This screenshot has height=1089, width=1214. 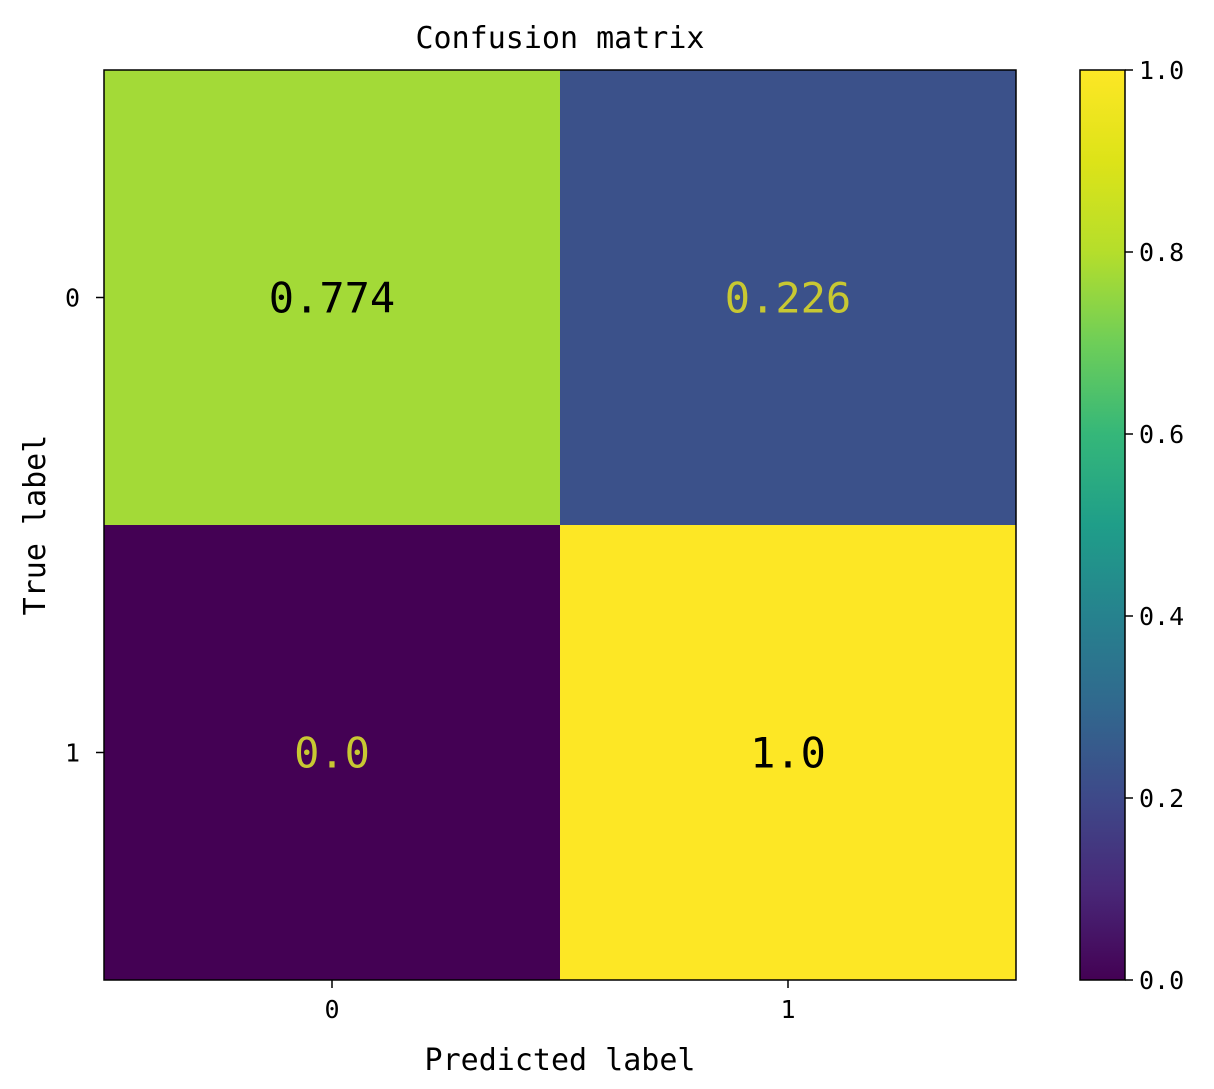 What do you see at coordinates (72, 298) in the screenshot?
I see `y-tick-label: 0` at bounding box center [72, 298].